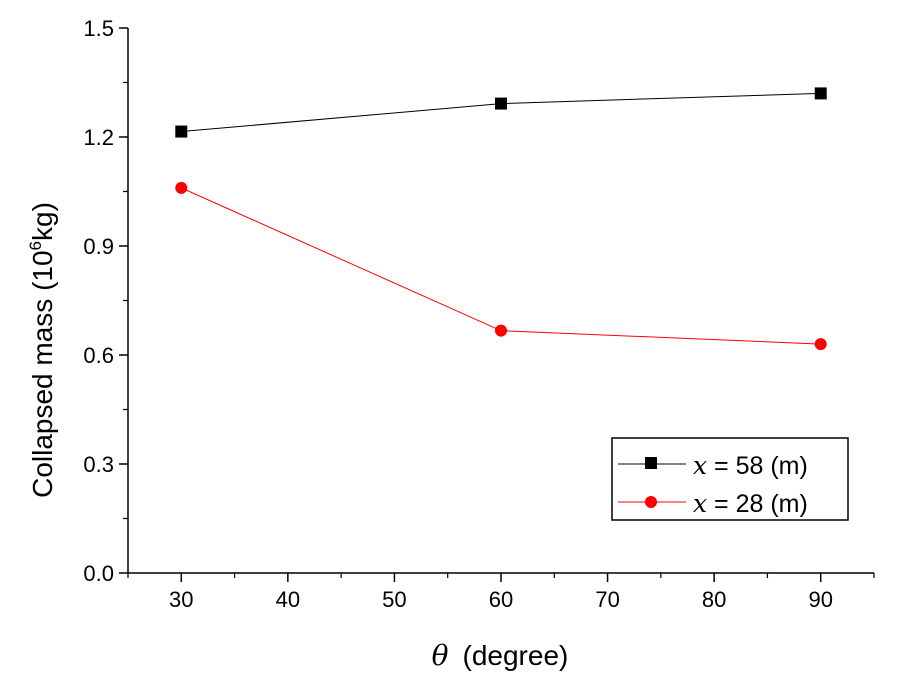 The height and width of the screenshot is (690, 906). What do you see at coordinates (516, 655) in the screenshot?
I see `x-axis-unit: (degree)` at bounding box center [516, 655].